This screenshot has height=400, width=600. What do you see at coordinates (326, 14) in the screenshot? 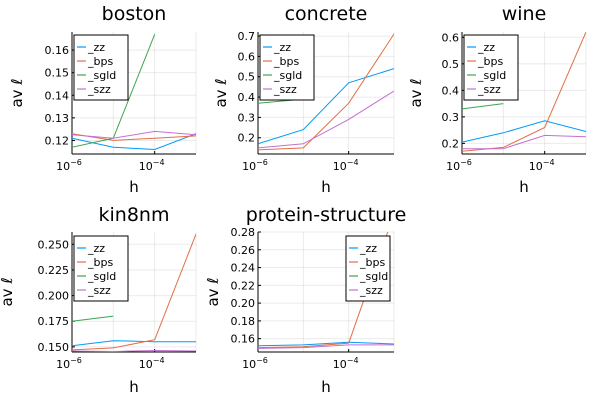
I see `chart-title: concrete` at bounding box center [326, 14].